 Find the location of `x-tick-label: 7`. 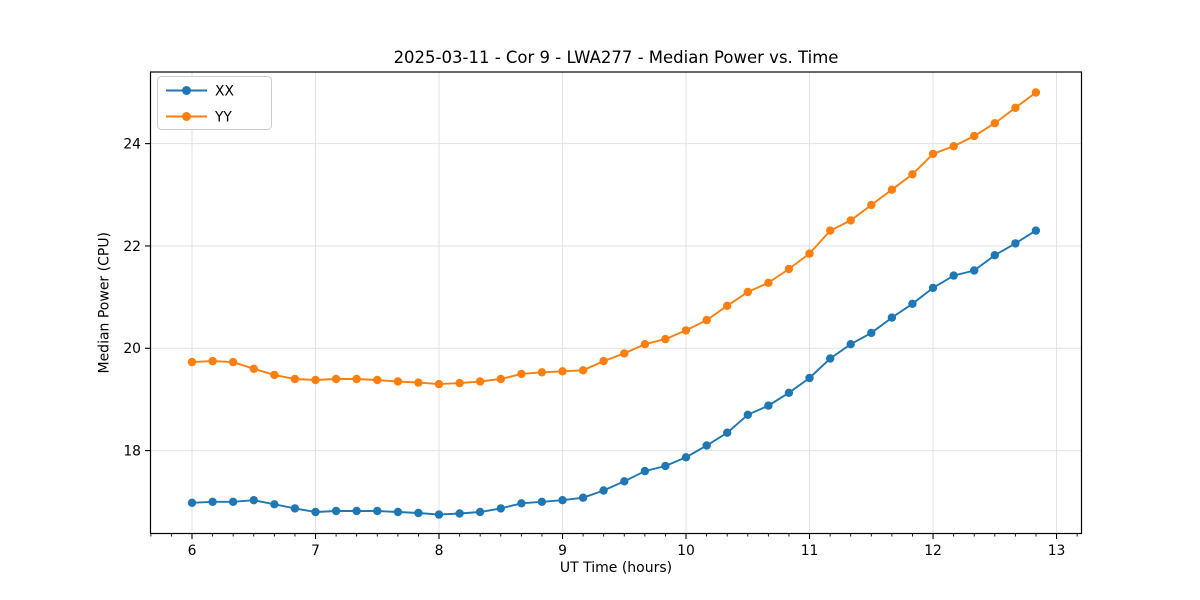

x-tick-label: 7 is located at coordinates (315, 551).